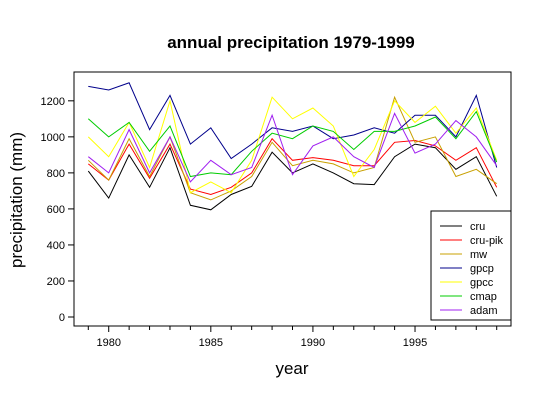 The image size is (550, 412). I want to click on legend-label-cru-pik: cru-pik, so click(487, 241).